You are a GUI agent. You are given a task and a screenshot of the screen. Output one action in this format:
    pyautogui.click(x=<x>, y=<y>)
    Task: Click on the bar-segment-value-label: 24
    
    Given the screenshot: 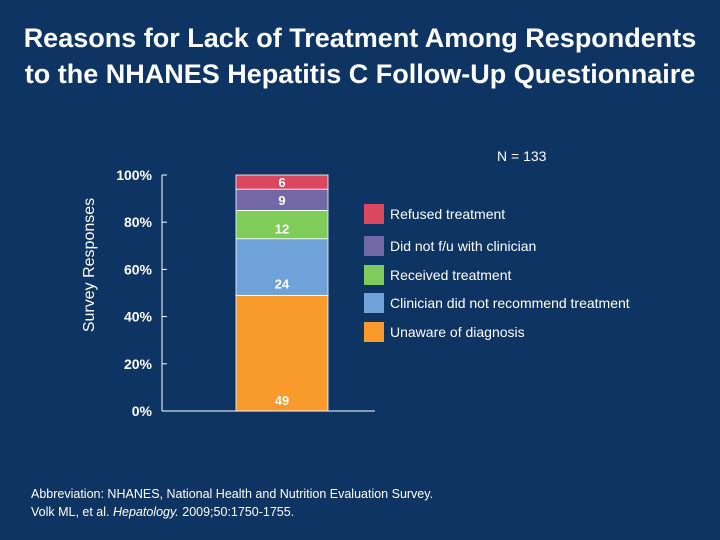 What is the action you would take?
    pyautogui.click(x=282, y=283)
    